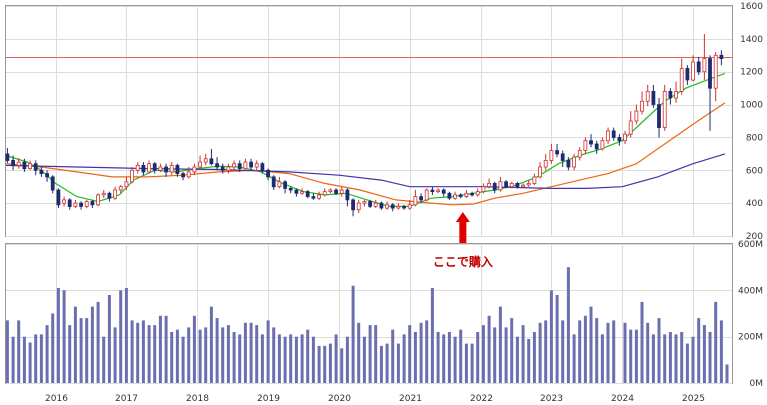 This screenshot has height=405, width=767. What do you see at coordinates (754, 138) in the screenshot?
I see `price-y-tick-label: 800` at bounding box center [754, 138].